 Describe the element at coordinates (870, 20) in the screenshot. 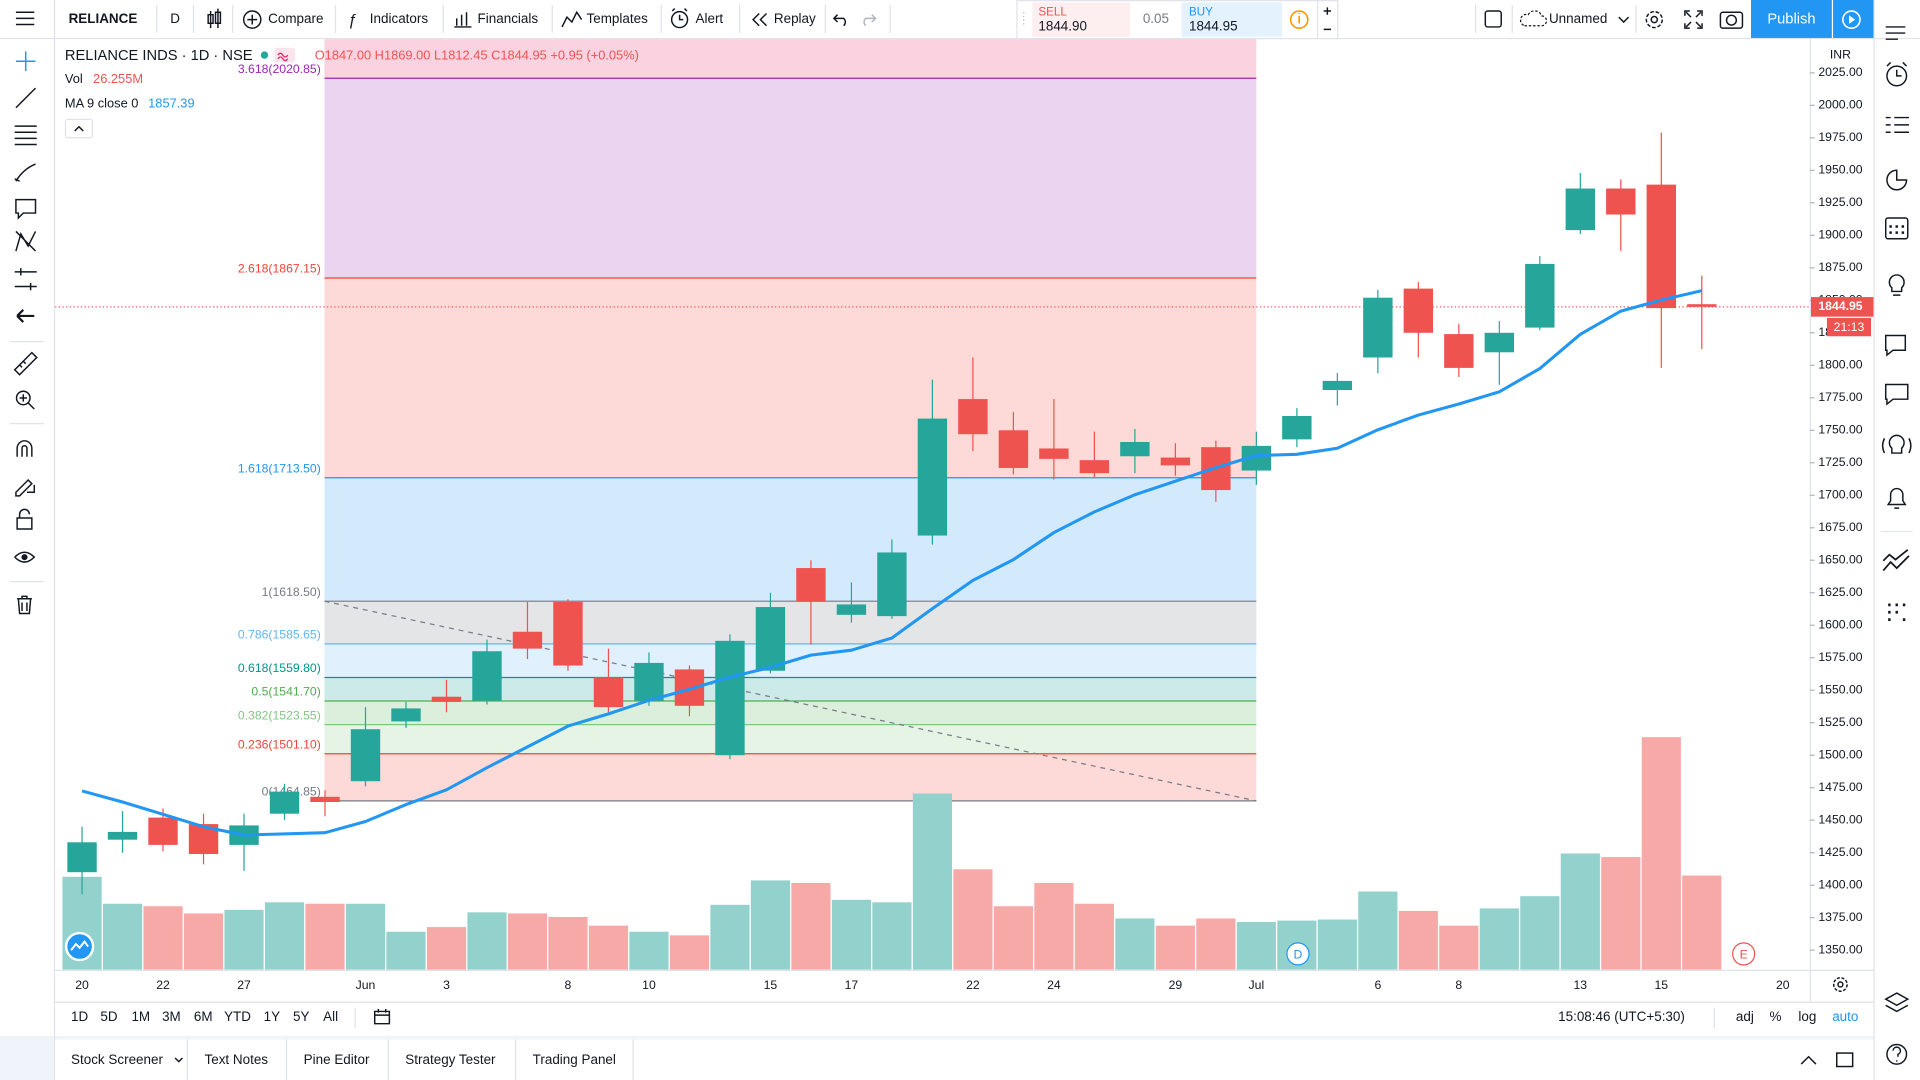

I see `redo-button` at that location.